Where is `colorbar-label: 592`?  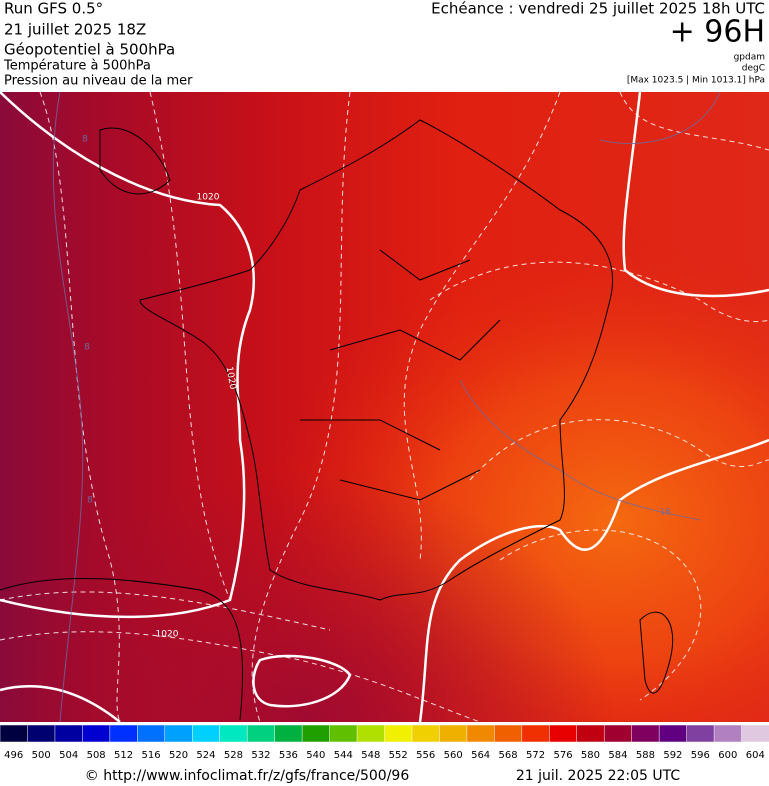
colorbar-label: 592 is located at coordinates (672, 755).